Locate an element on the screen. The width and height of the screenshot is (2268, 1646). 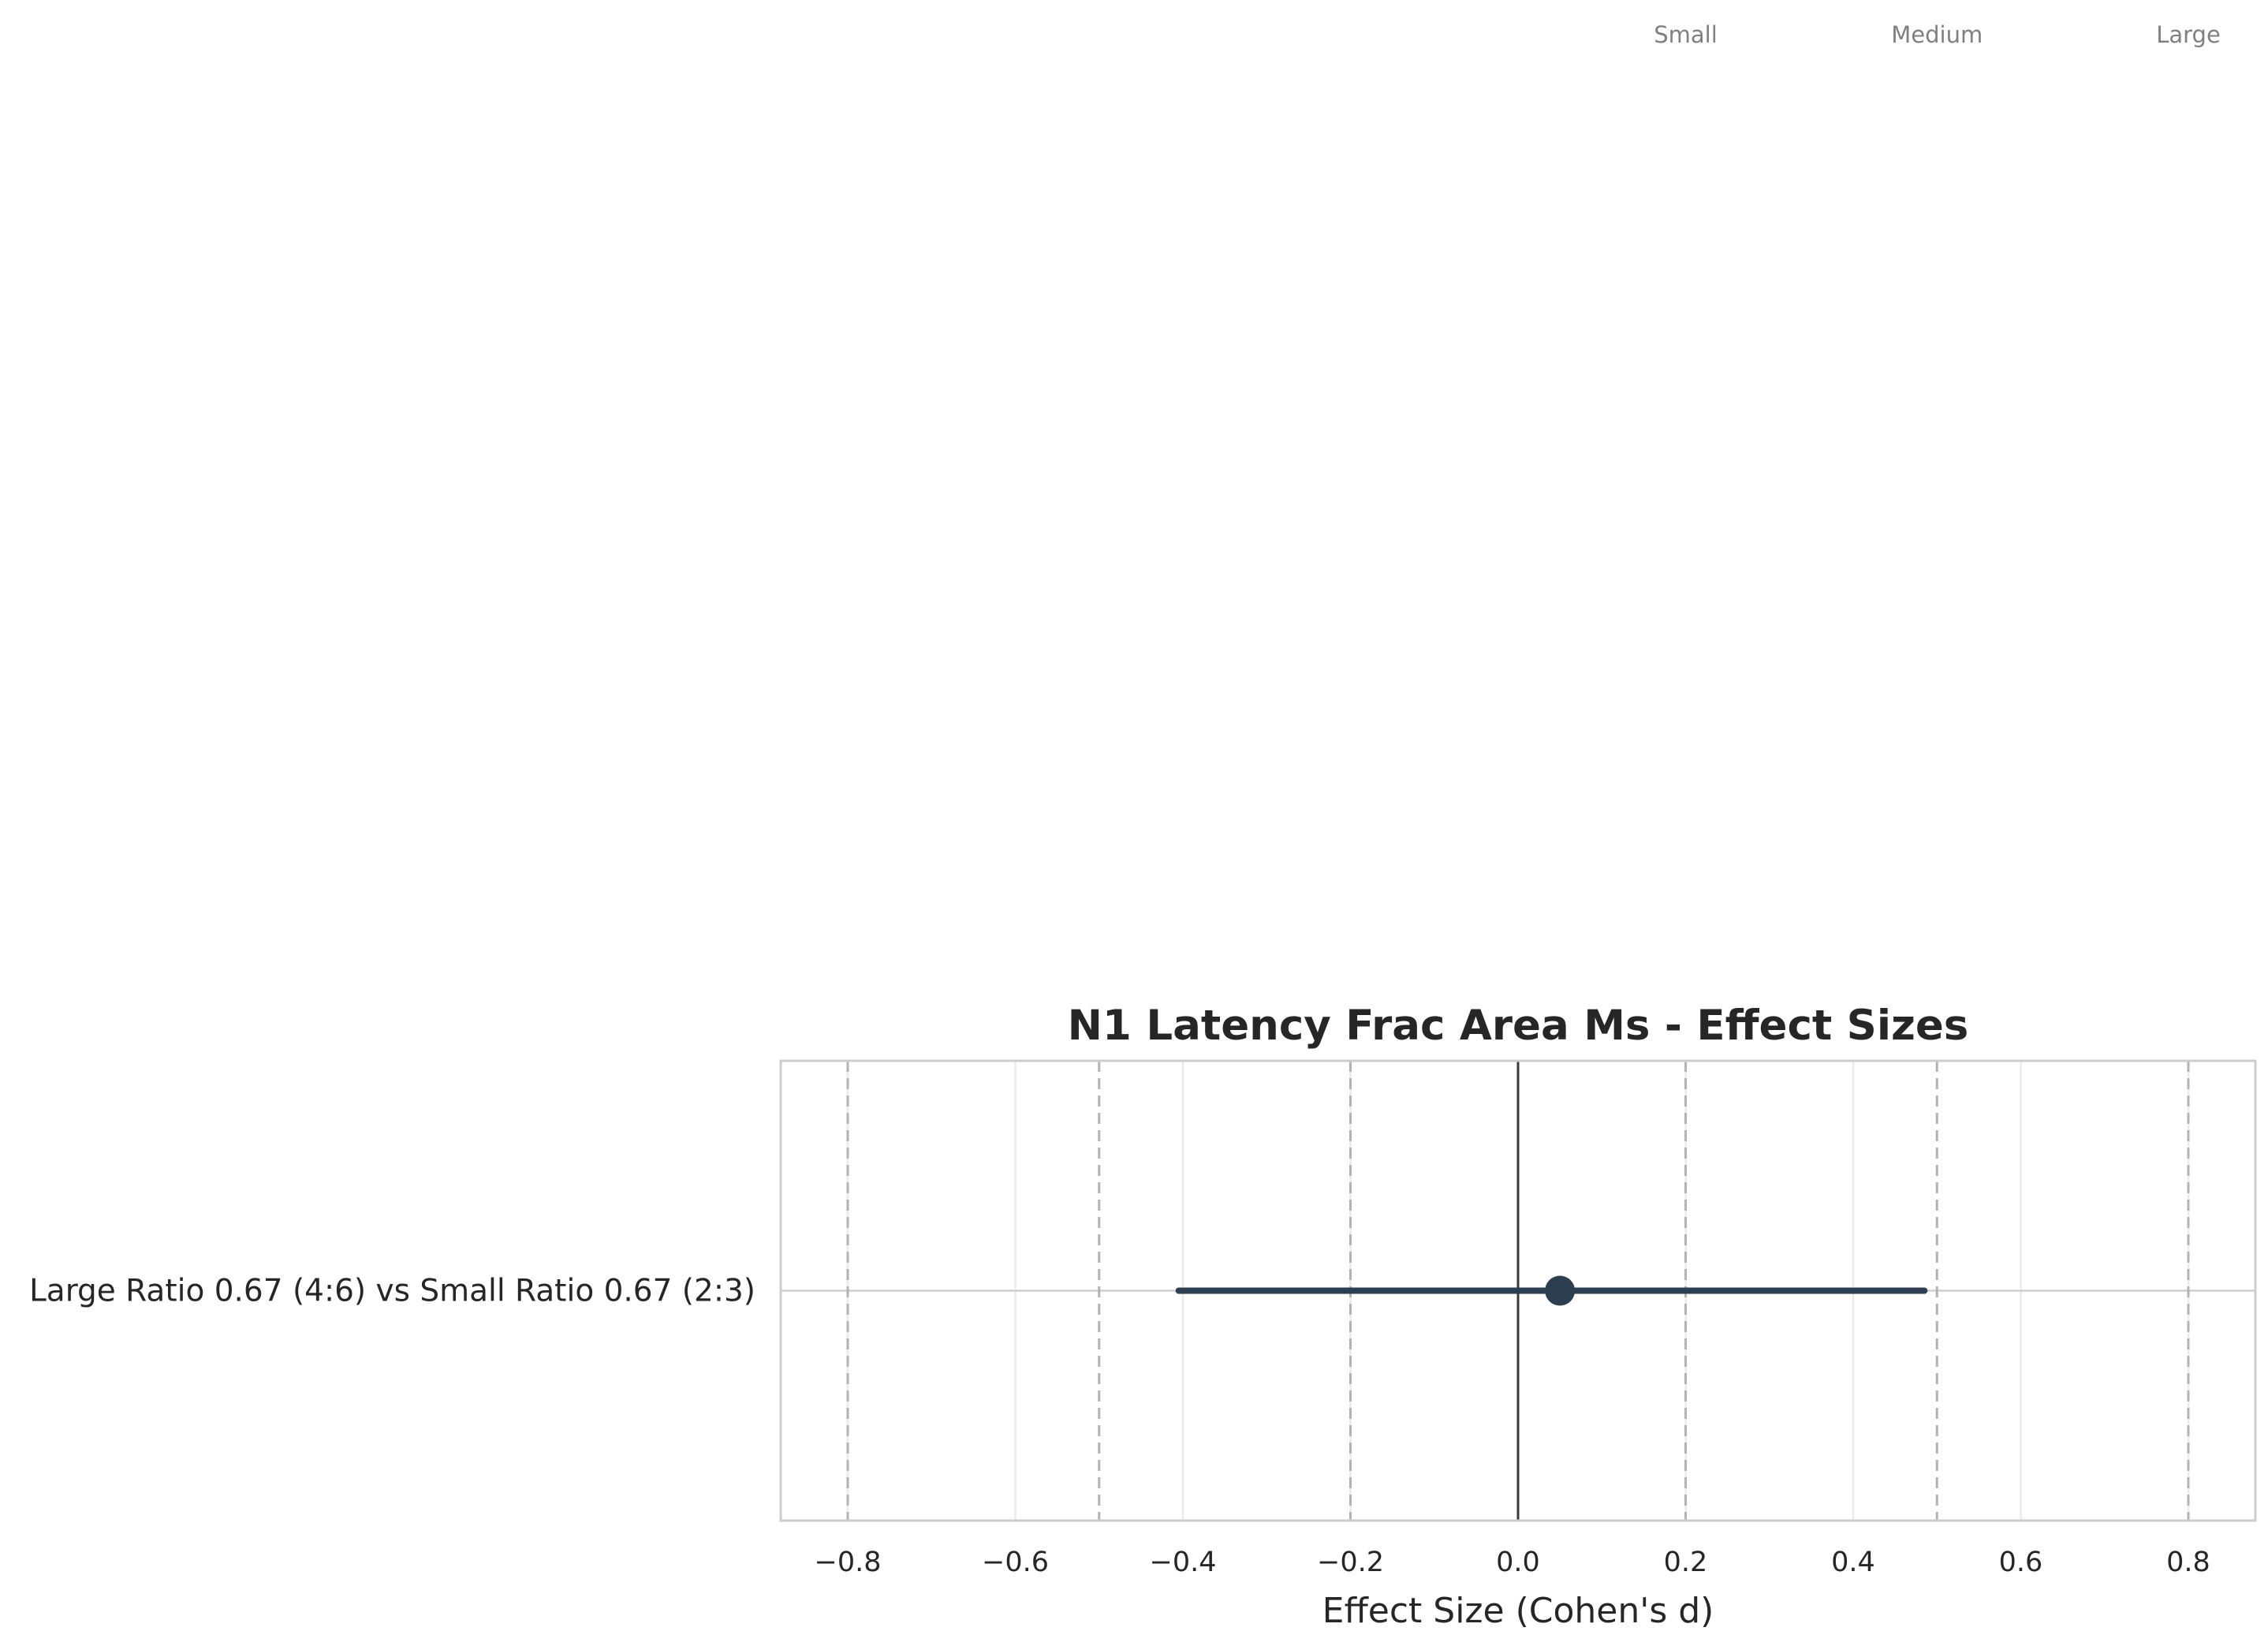
x-tick-label: −0.2 is located at coordinates (1350, 1562).